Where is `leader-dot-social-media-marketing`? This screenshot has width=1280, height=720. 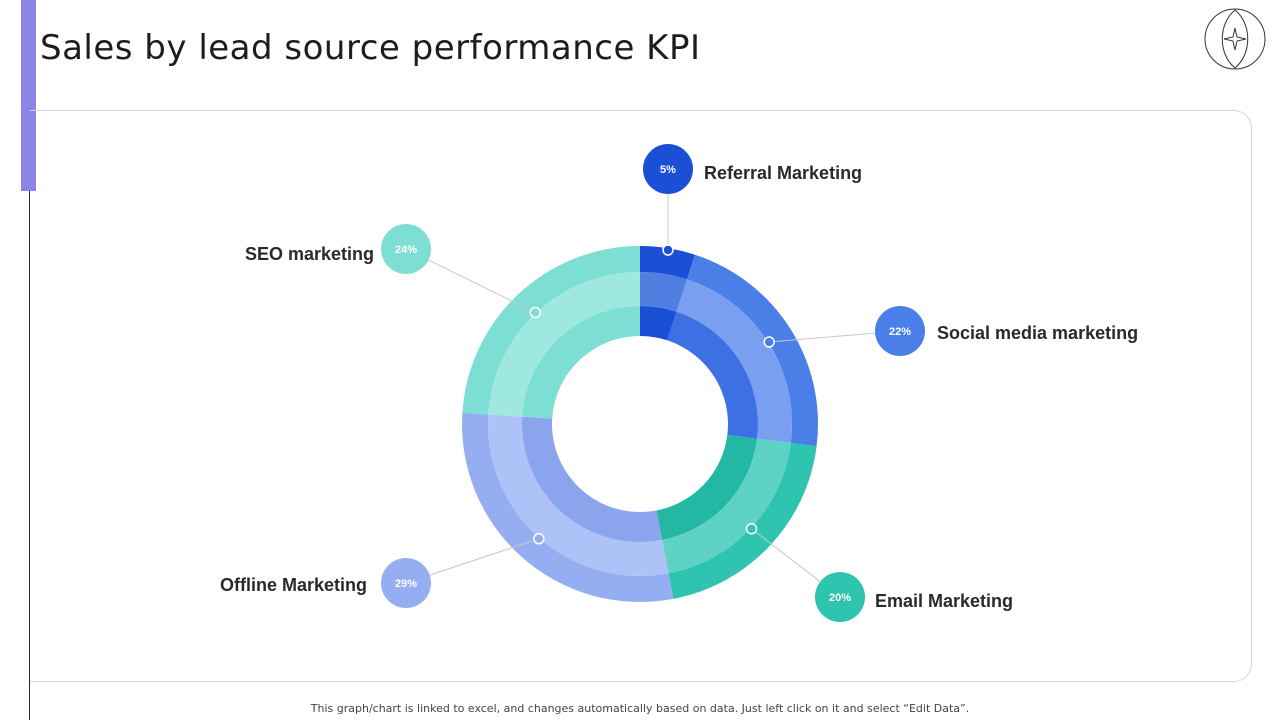
leader-dot-social-media-marketing is located at coordinates (769, 342).